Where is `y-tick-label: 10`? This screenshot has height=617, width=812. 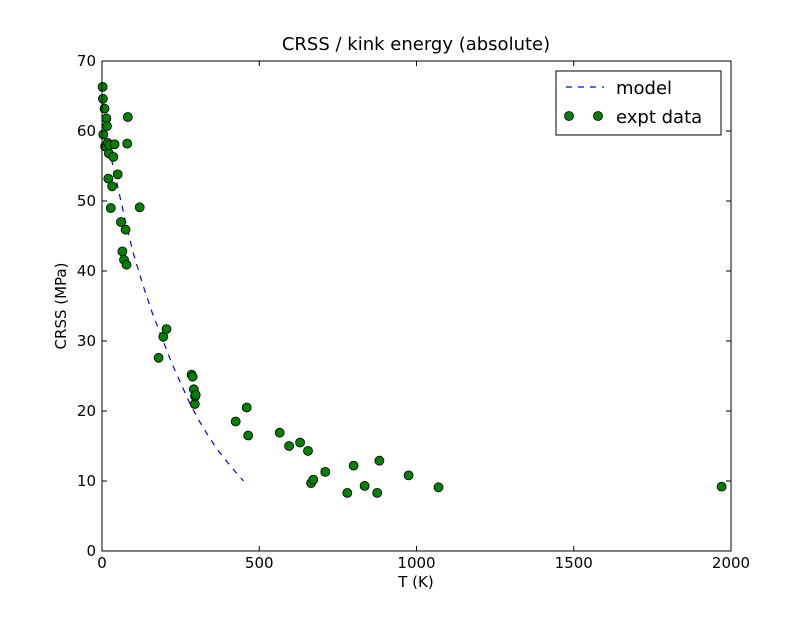 y-tick-label: 10 is located at coordinates (86, 481).